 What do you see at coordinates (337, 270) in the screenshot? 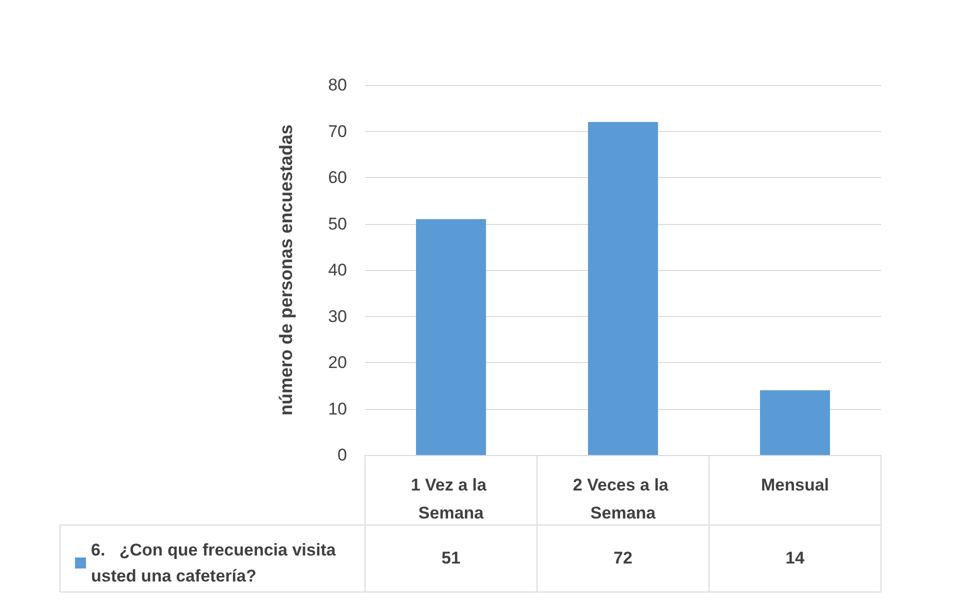
I see `y-tick-label: 40` at bounding box center [337, 270].